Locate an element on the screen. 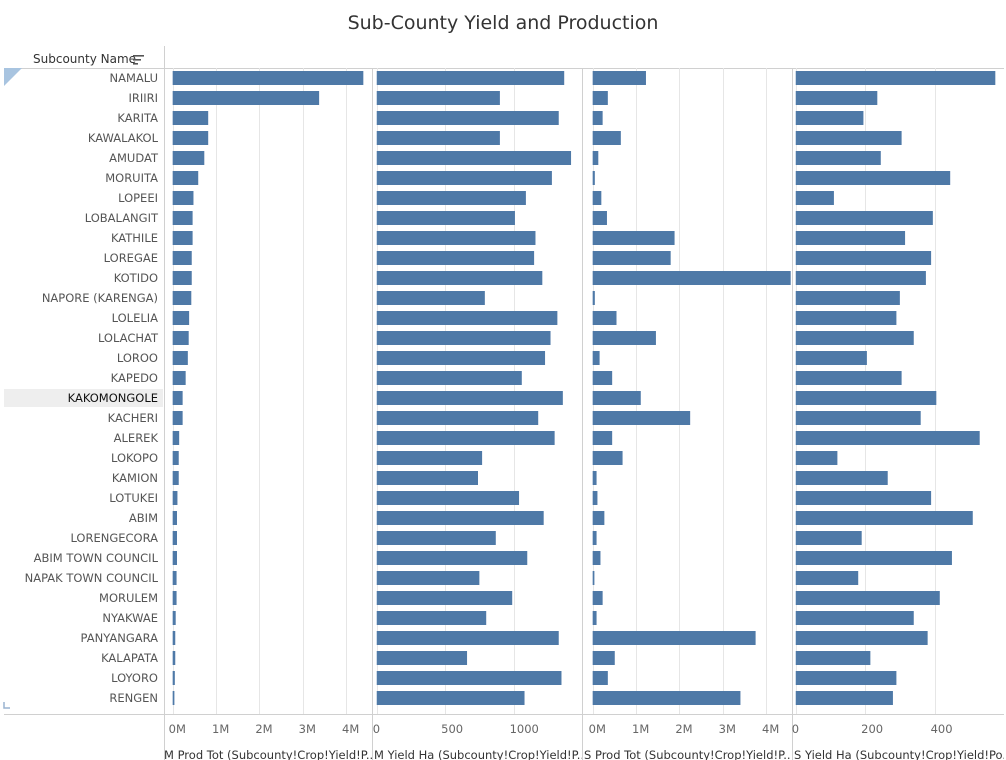  category-label: IRIIRI is located at coordinates (143, 98).